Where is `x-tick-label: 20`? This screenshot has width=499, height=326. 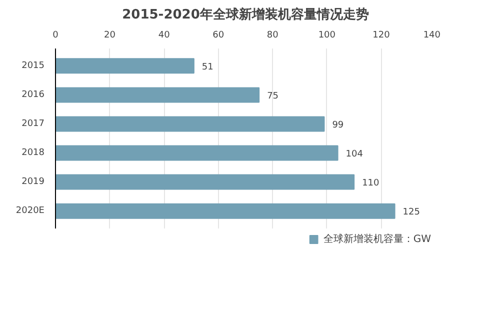 x-tick-label: 20 is located at coordinates (110, 35).